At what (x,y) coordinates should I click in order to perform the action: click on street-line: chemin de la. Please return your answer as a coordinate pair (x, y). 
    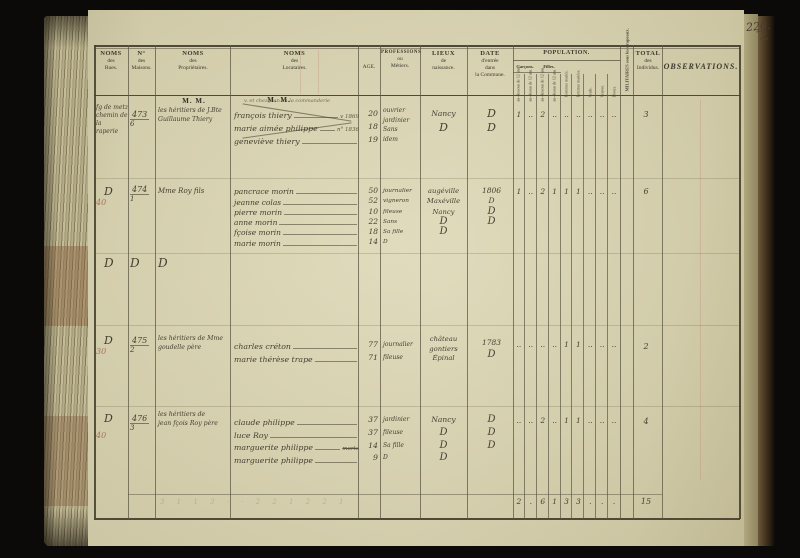
    Looking at the image, I should click on (112, 119).